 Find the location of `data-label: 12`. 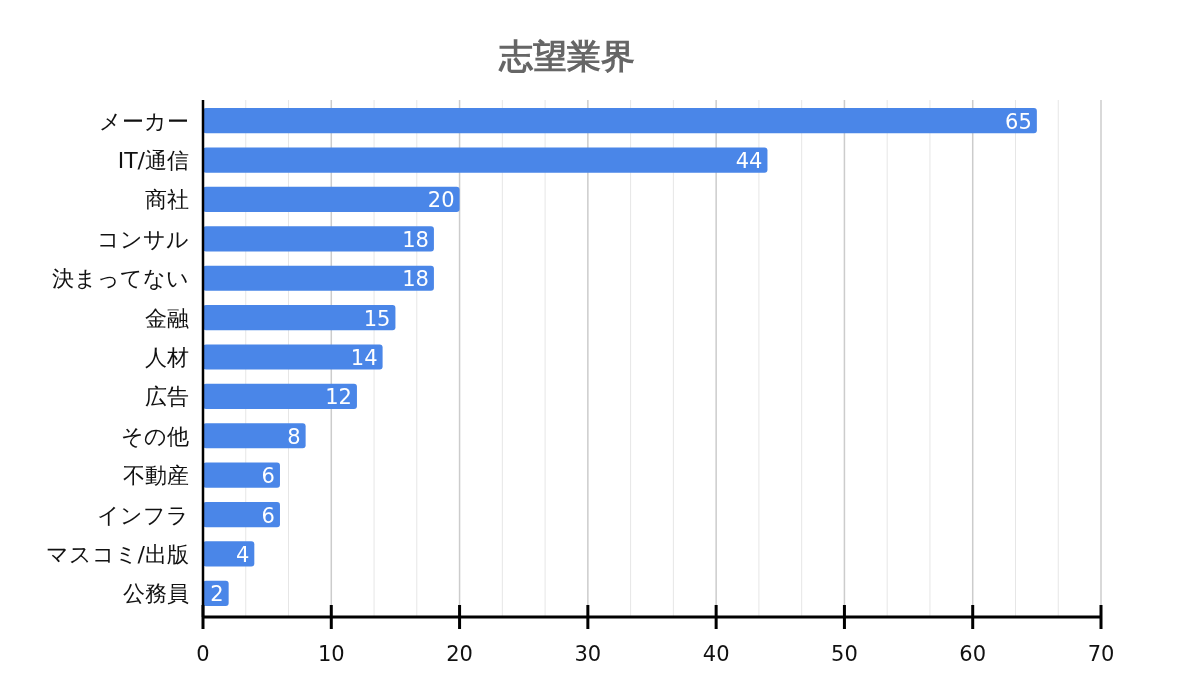

data-label: 12 is located at coordinates (338, 397).